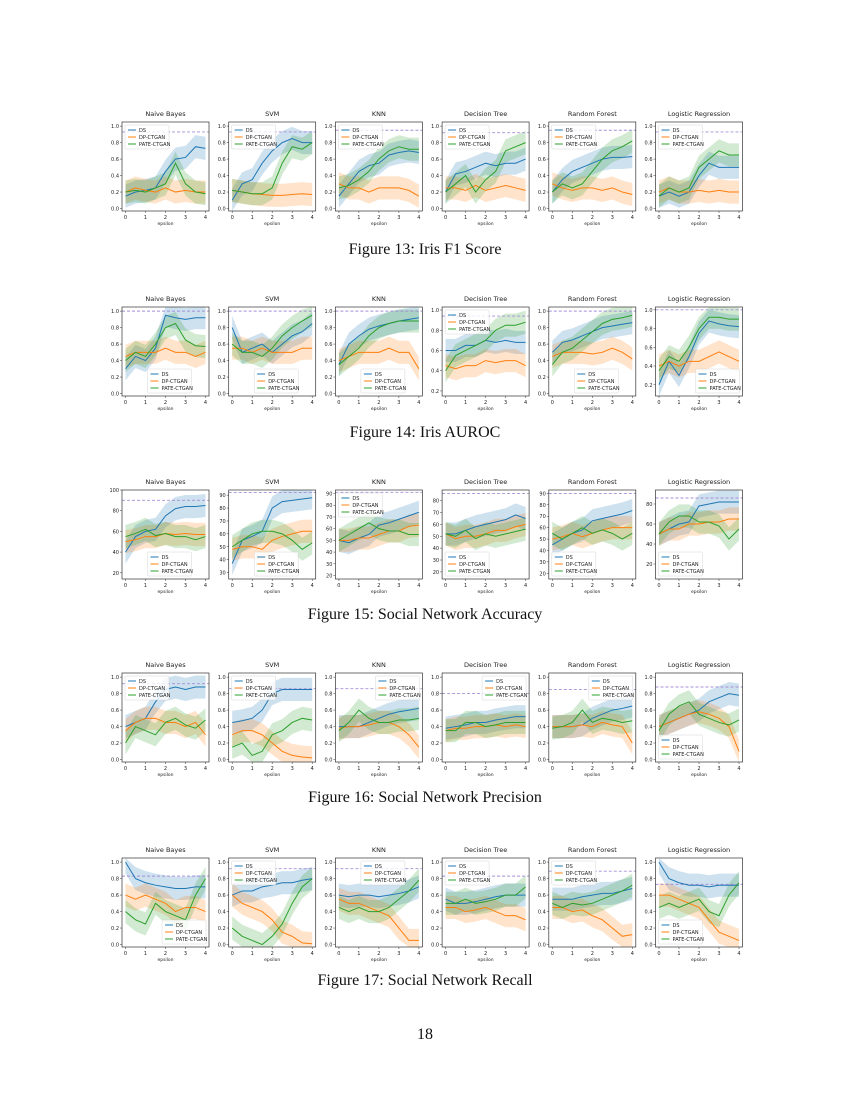 This screenshot has width=850, height=1100. Describe the element at coordinates (329, 495) in the screenshot. I see `y-tick-label: 90` at that location.